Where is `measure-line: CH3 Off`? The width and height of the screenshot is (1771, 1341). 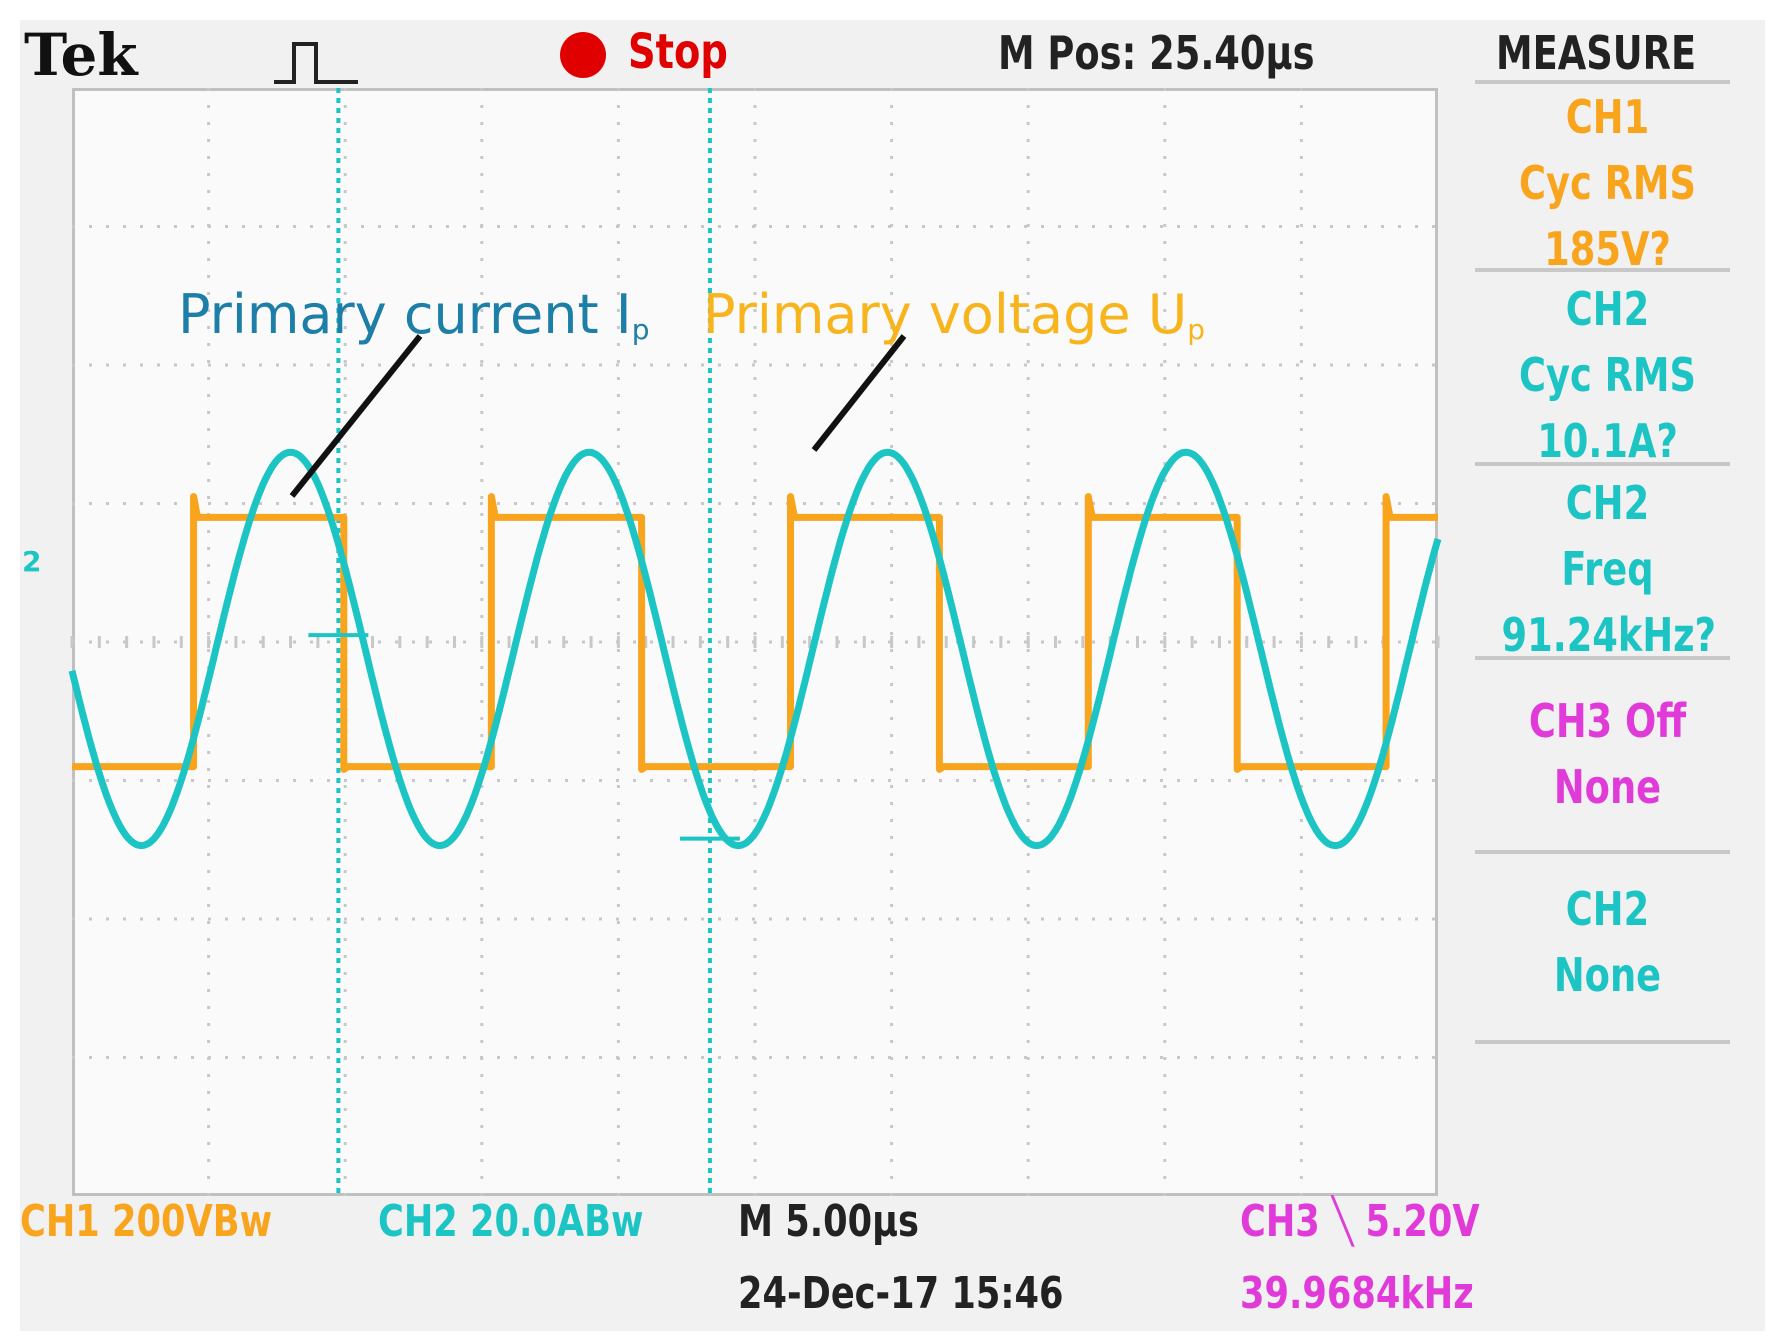 measure-line: CH3 Off is located at coordinates (1607, 721).